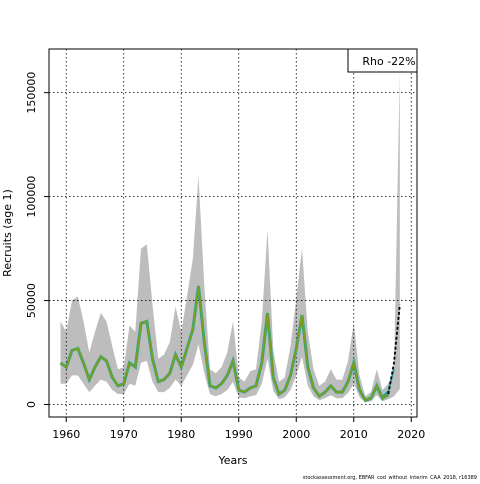 The width and height of the screenshot is (480, 484). I want to click on forecast-line, so click(394, 349).